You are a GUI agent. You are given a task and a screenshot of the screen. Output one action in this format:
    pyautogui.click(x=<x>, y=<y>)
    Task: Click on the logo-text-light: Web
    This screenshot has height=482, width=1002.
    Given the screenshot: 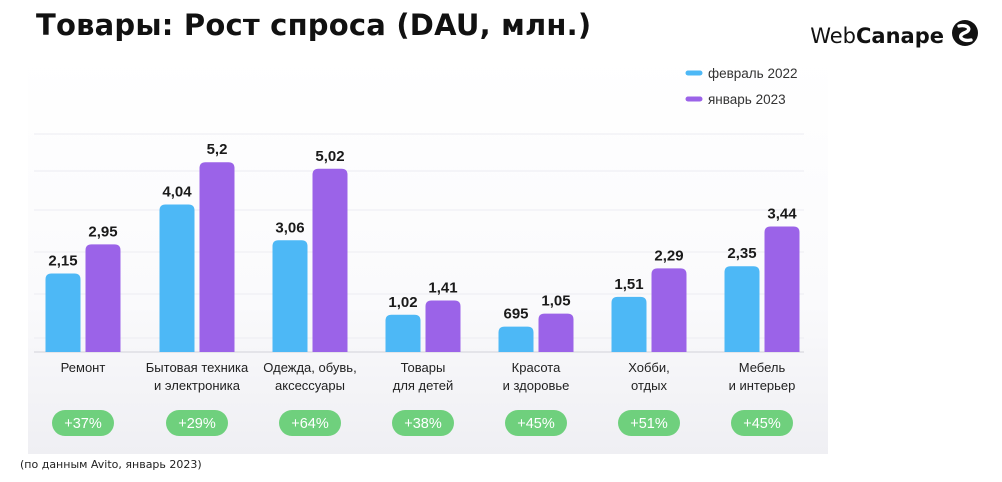 What is the action you would take?
    pyautogui.click(x=833, y=35)
    